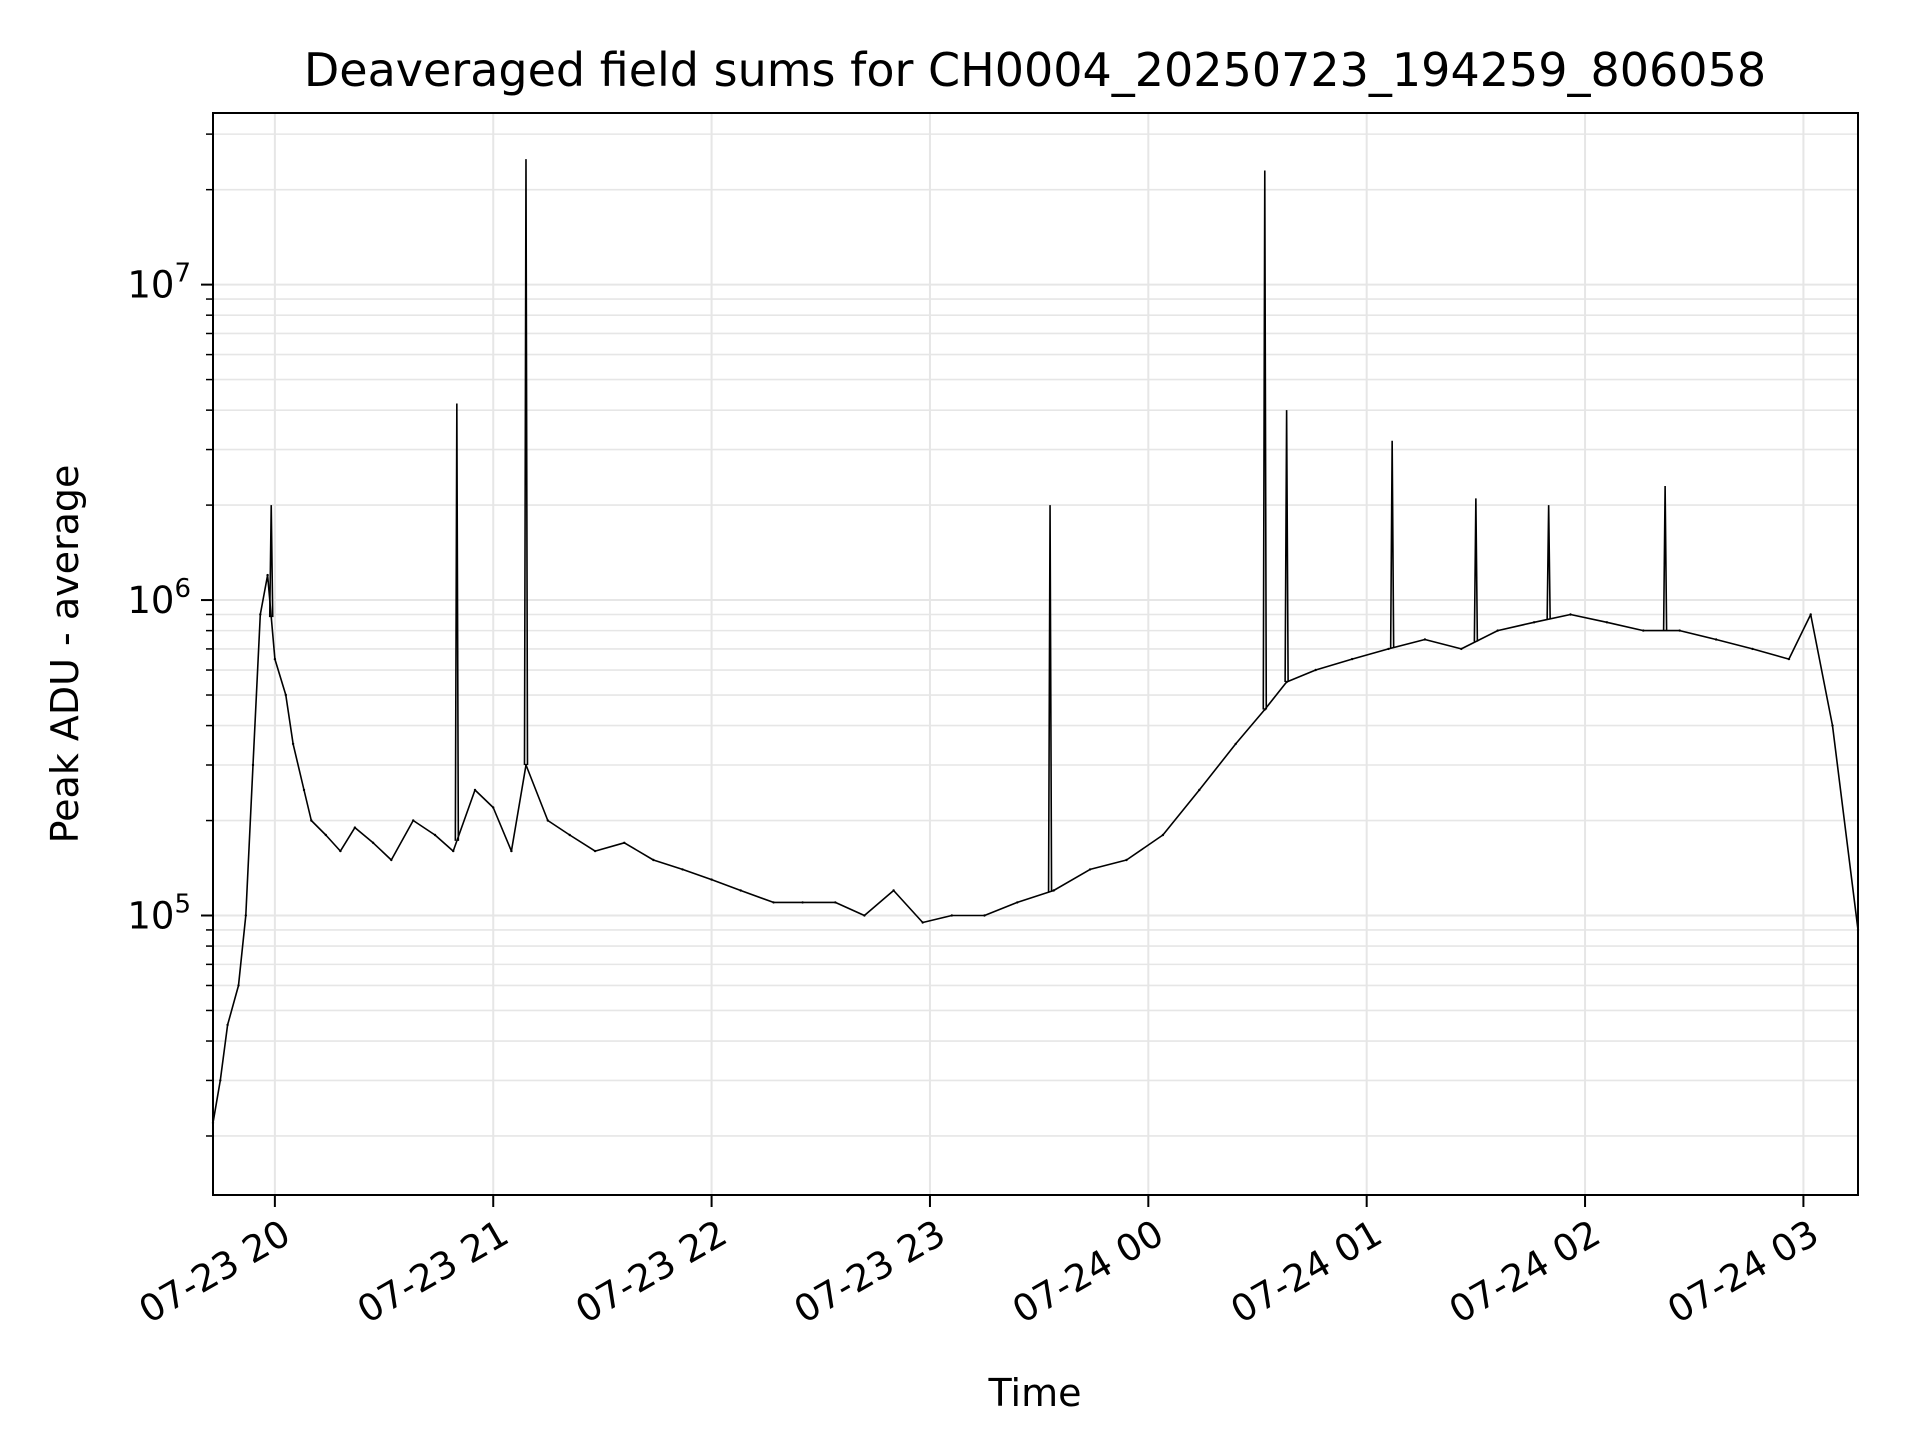 Image resolution: width=1920 pixels, height=1440 pixels. Describe the element at coordinates (182, 589) in the screenshot. I see `y-tick-exponent: 6` at that location.